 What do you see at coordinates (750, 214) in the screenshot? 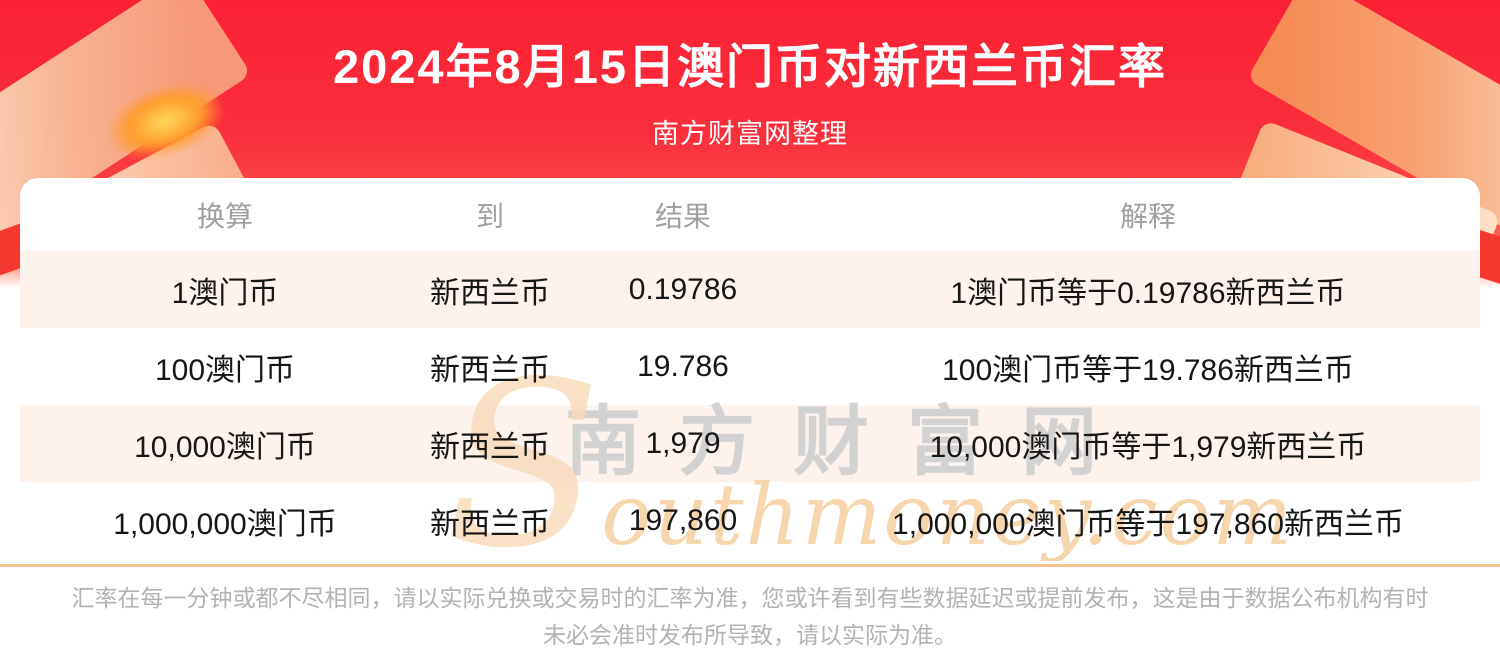
I see `table-header-row: 换算 到 结果 解释` at bounding box center [750, 214].